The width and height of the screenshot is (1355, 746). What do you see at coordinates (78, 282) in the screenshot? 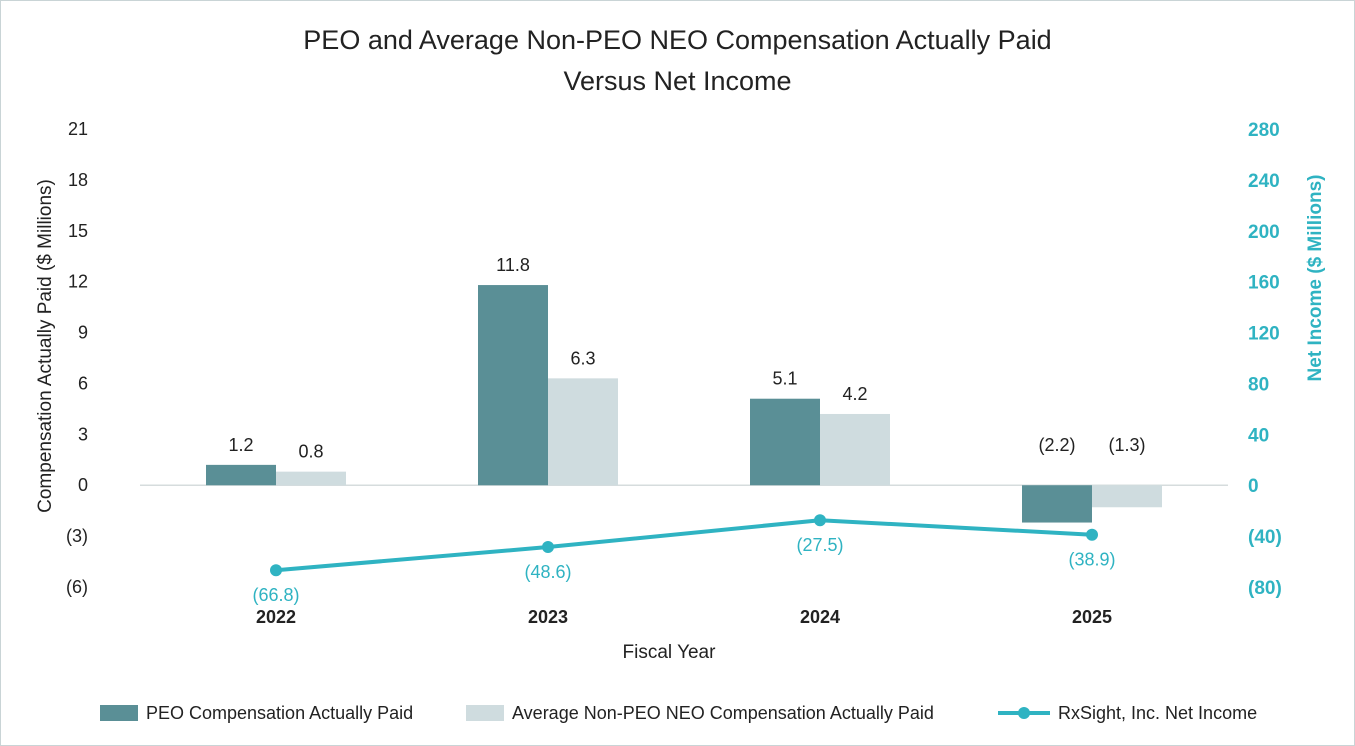
I see `y-tick-label: 12` at bounding box center [78, 282].